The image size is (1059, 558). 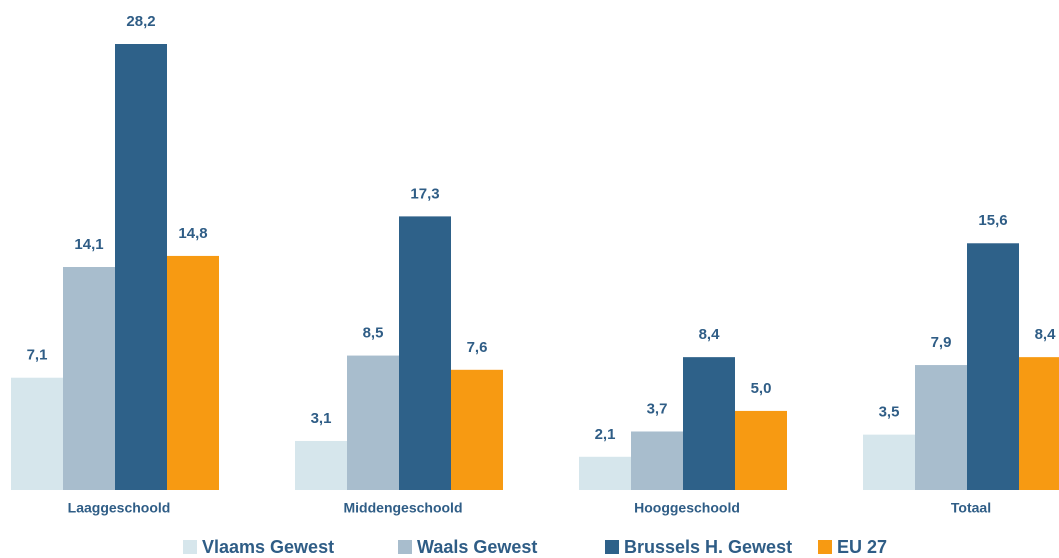 What do you see at coordinates (941, 342) in the screenshot?
I see `data-label: 7,9` at bounding box center [941, 342].